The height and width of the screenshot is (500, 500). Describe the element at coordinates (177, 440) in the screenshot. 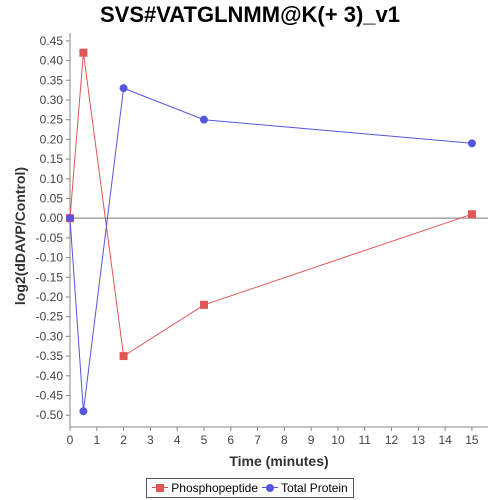

I see `x-tick-label: 4` at that location.